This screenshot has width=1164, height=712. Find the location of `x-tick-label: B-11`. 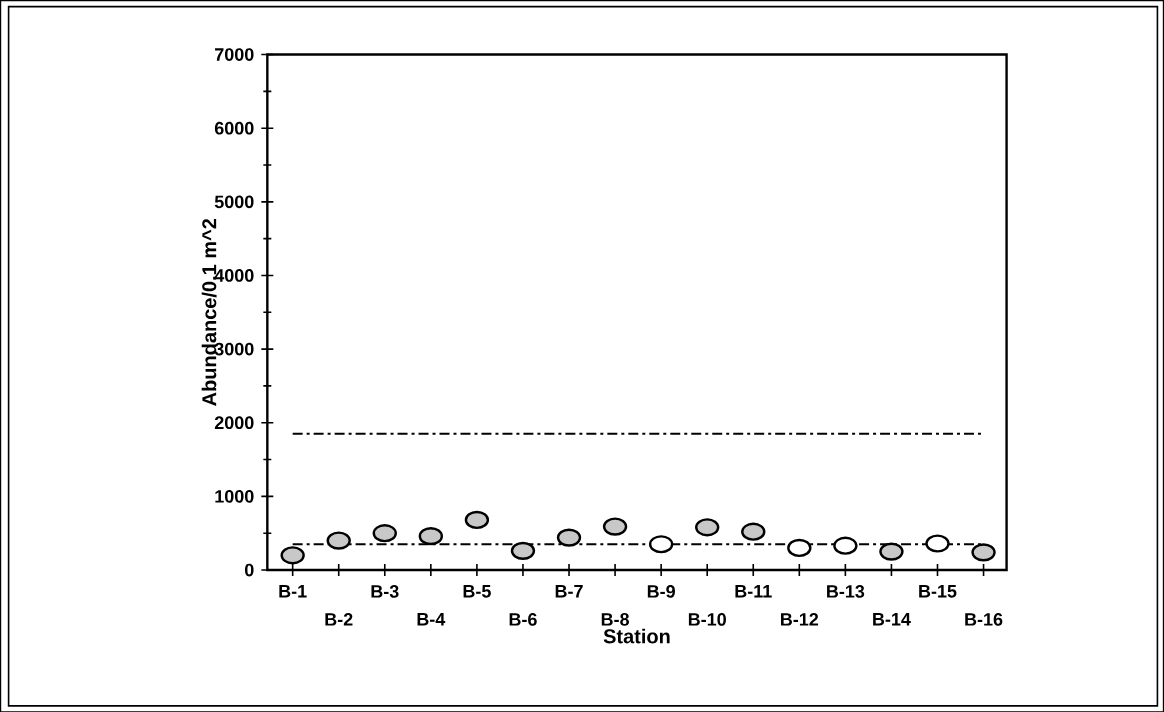

x-tick-label: B-11 is located at coordinates (753, 591).